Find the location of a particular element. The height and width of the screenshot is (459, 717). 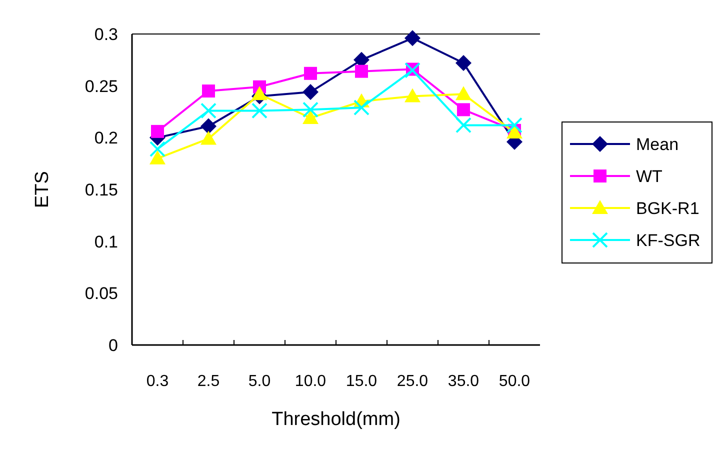

y-tick-label: 0.3 is located at coordinates (106, 34).